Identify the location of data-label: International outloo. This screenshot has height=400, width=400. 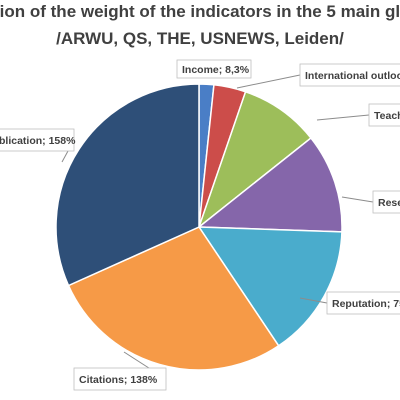
(352, 76).